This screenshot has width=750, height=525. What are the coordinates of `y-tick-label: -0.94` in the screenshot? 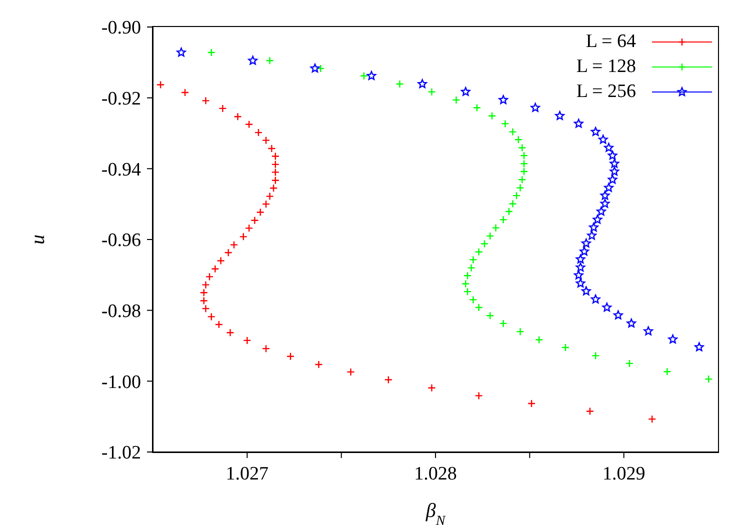 It's located at (121, 169).